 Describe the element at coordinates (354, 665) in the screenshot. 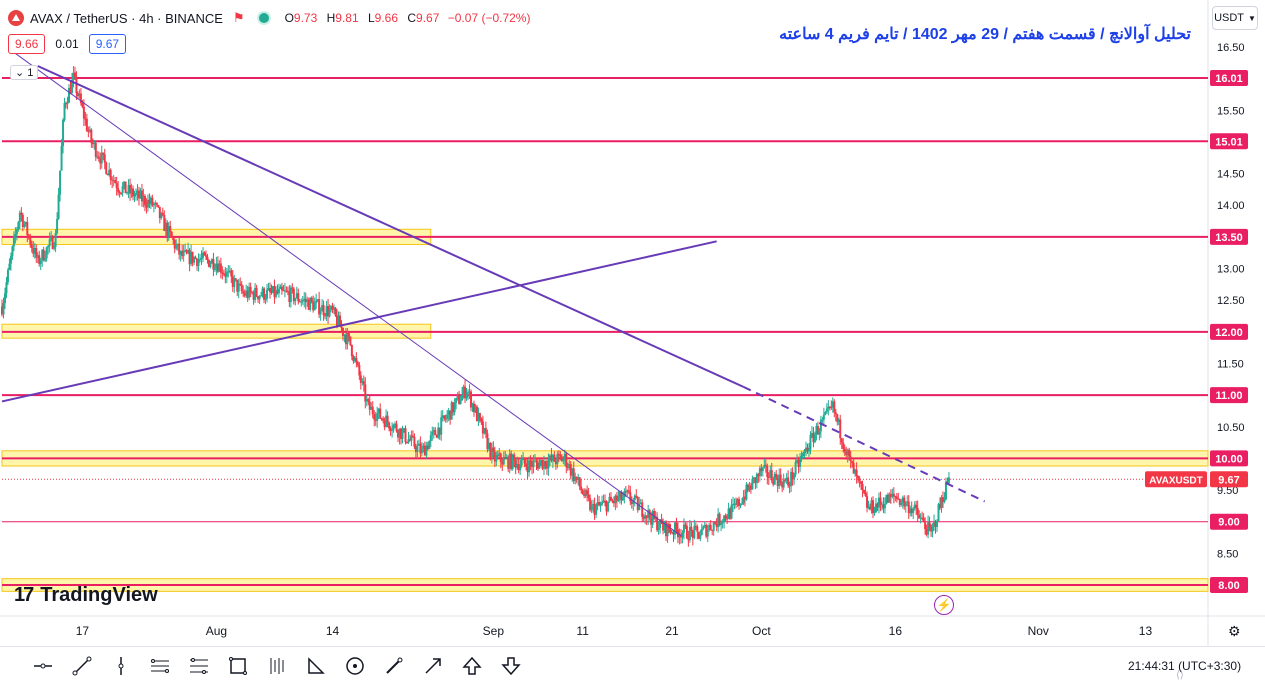

I see `circle-icon` at that location.